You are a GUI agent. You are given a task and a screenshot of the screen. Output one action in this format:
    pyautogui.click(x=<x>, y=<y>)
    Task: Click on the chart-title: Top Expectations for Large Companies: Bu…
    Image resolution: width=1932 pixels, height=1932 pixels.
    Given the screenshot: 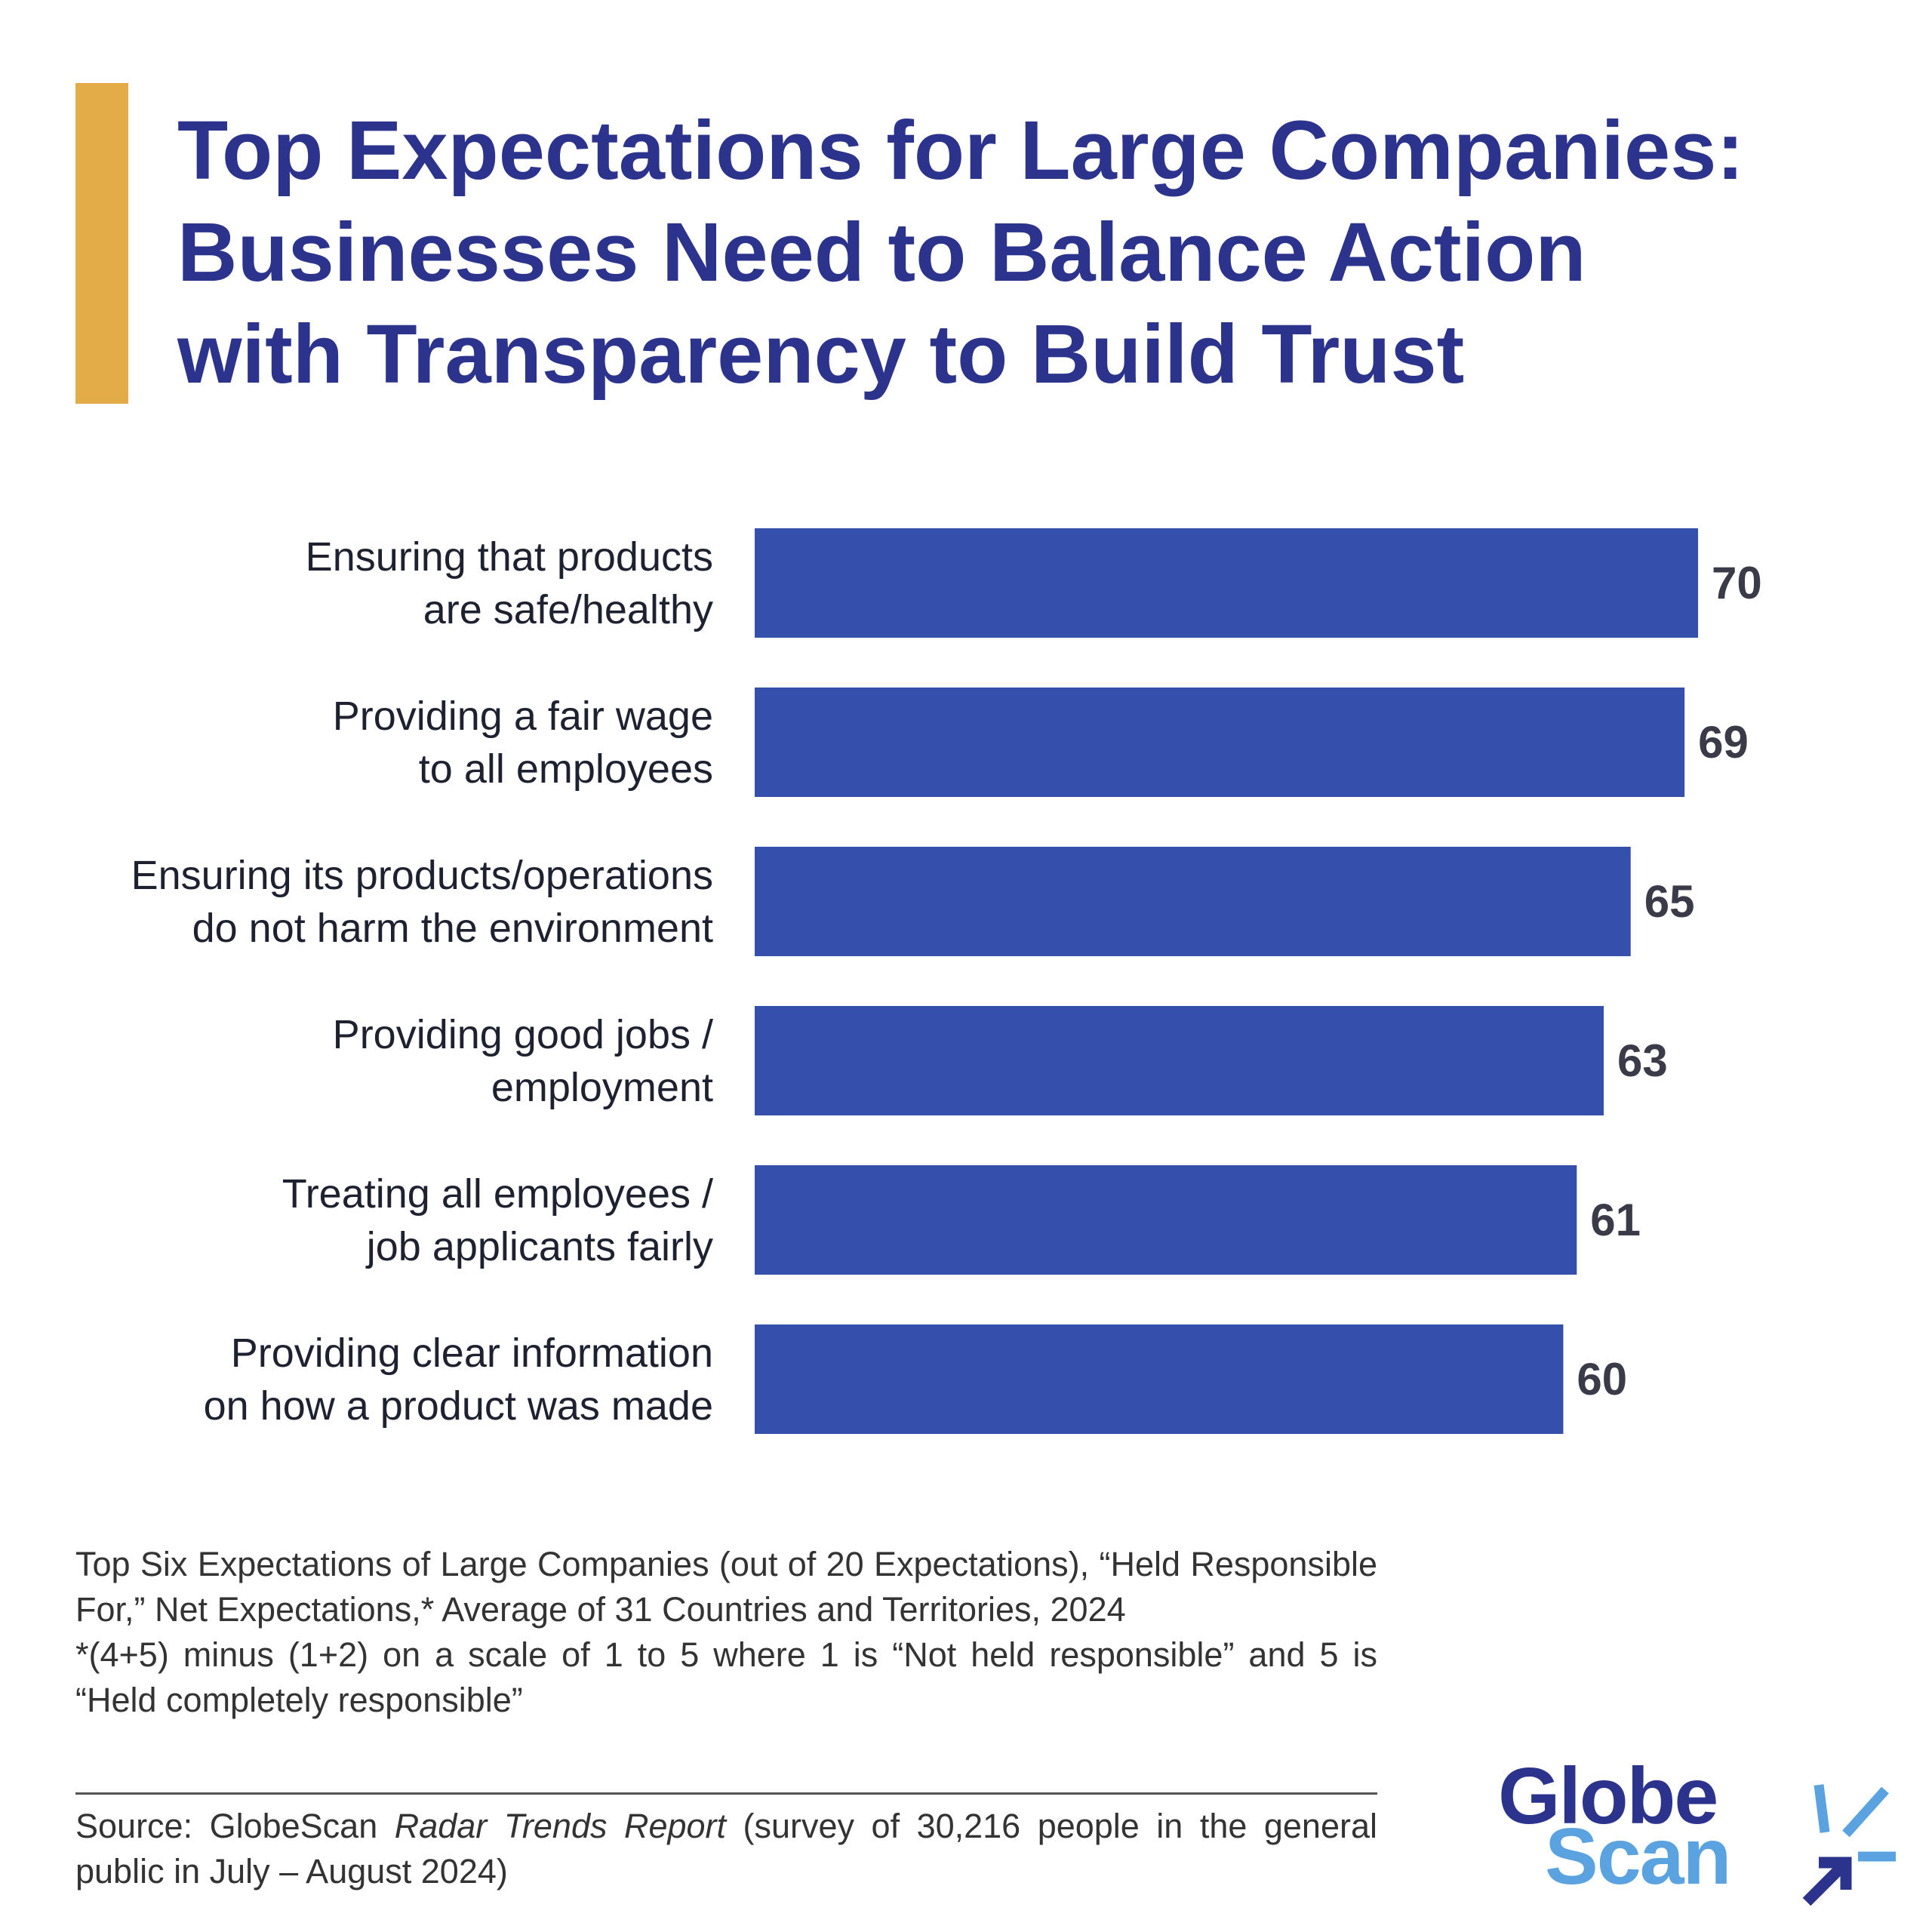 What is the action you would take?
    pyautogui.click(x=1026, y=252)
    